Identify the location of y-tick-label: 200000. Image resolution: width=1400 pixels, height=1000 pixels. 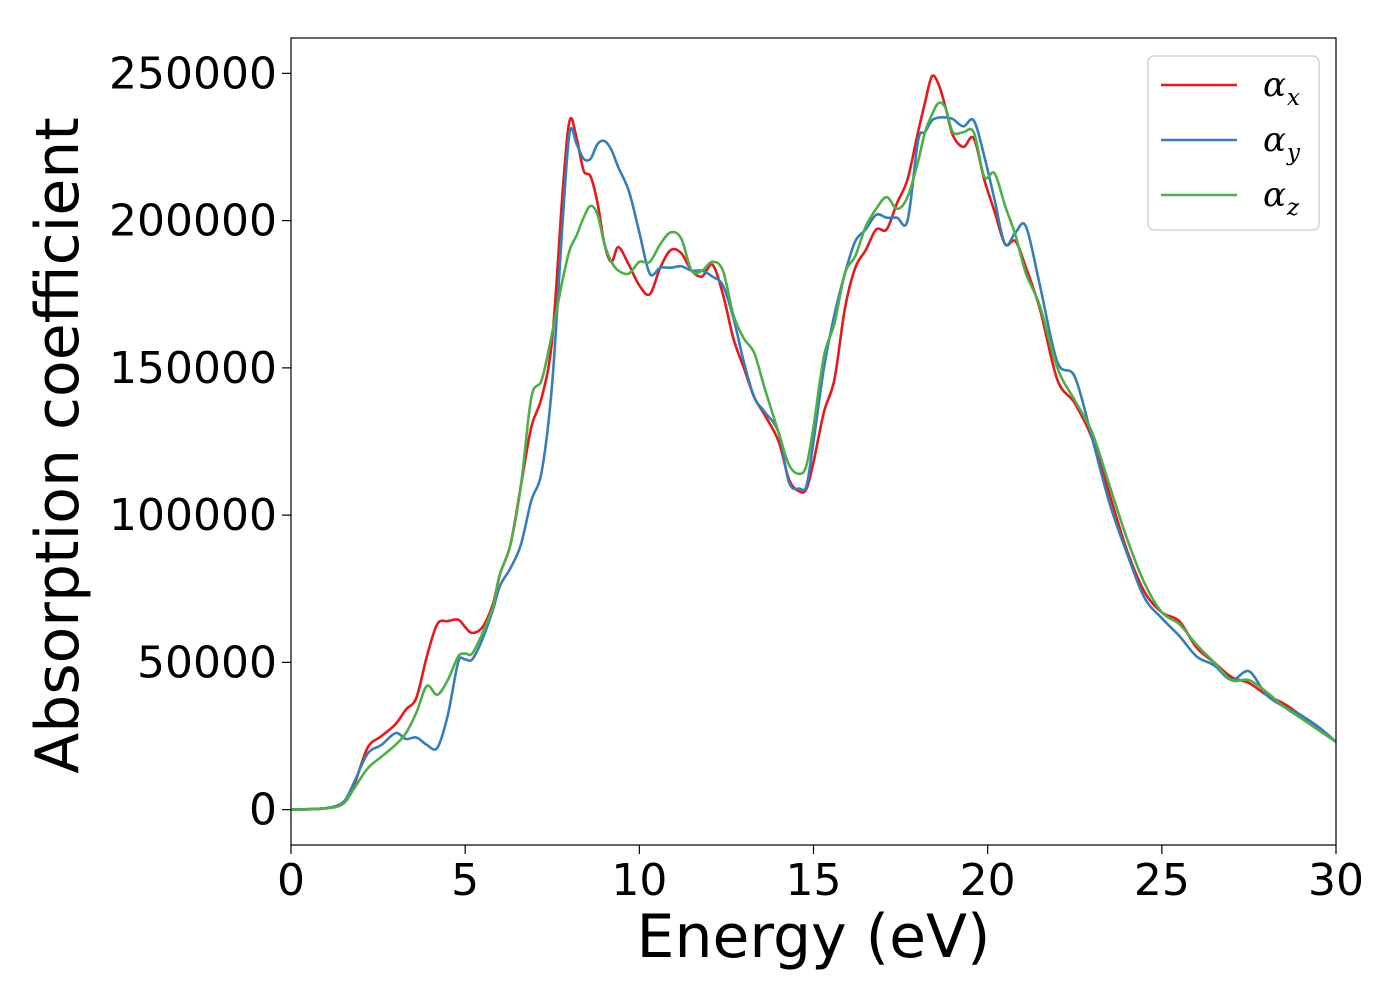
(193, 221).